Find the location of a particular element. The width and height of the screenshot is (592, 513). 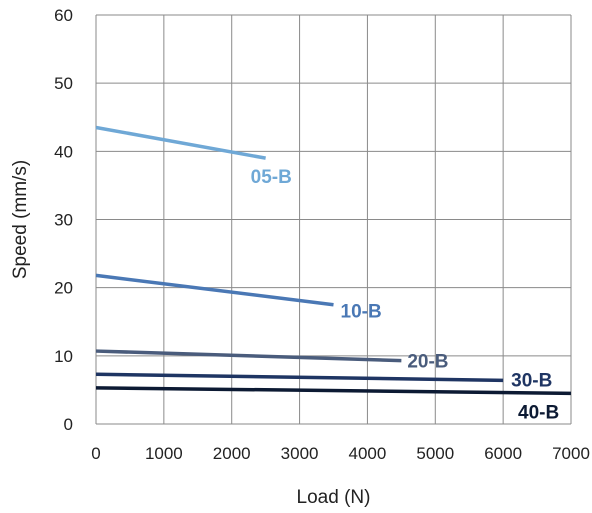

series-line-05-B is located at coordinates (180, 142).